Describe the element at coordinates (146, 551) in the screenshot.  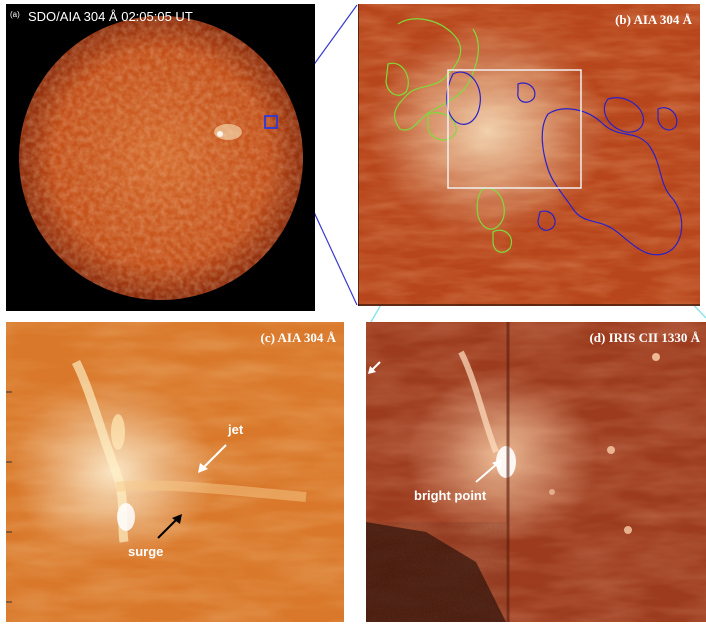
I see `surge-label: surge` at that location.